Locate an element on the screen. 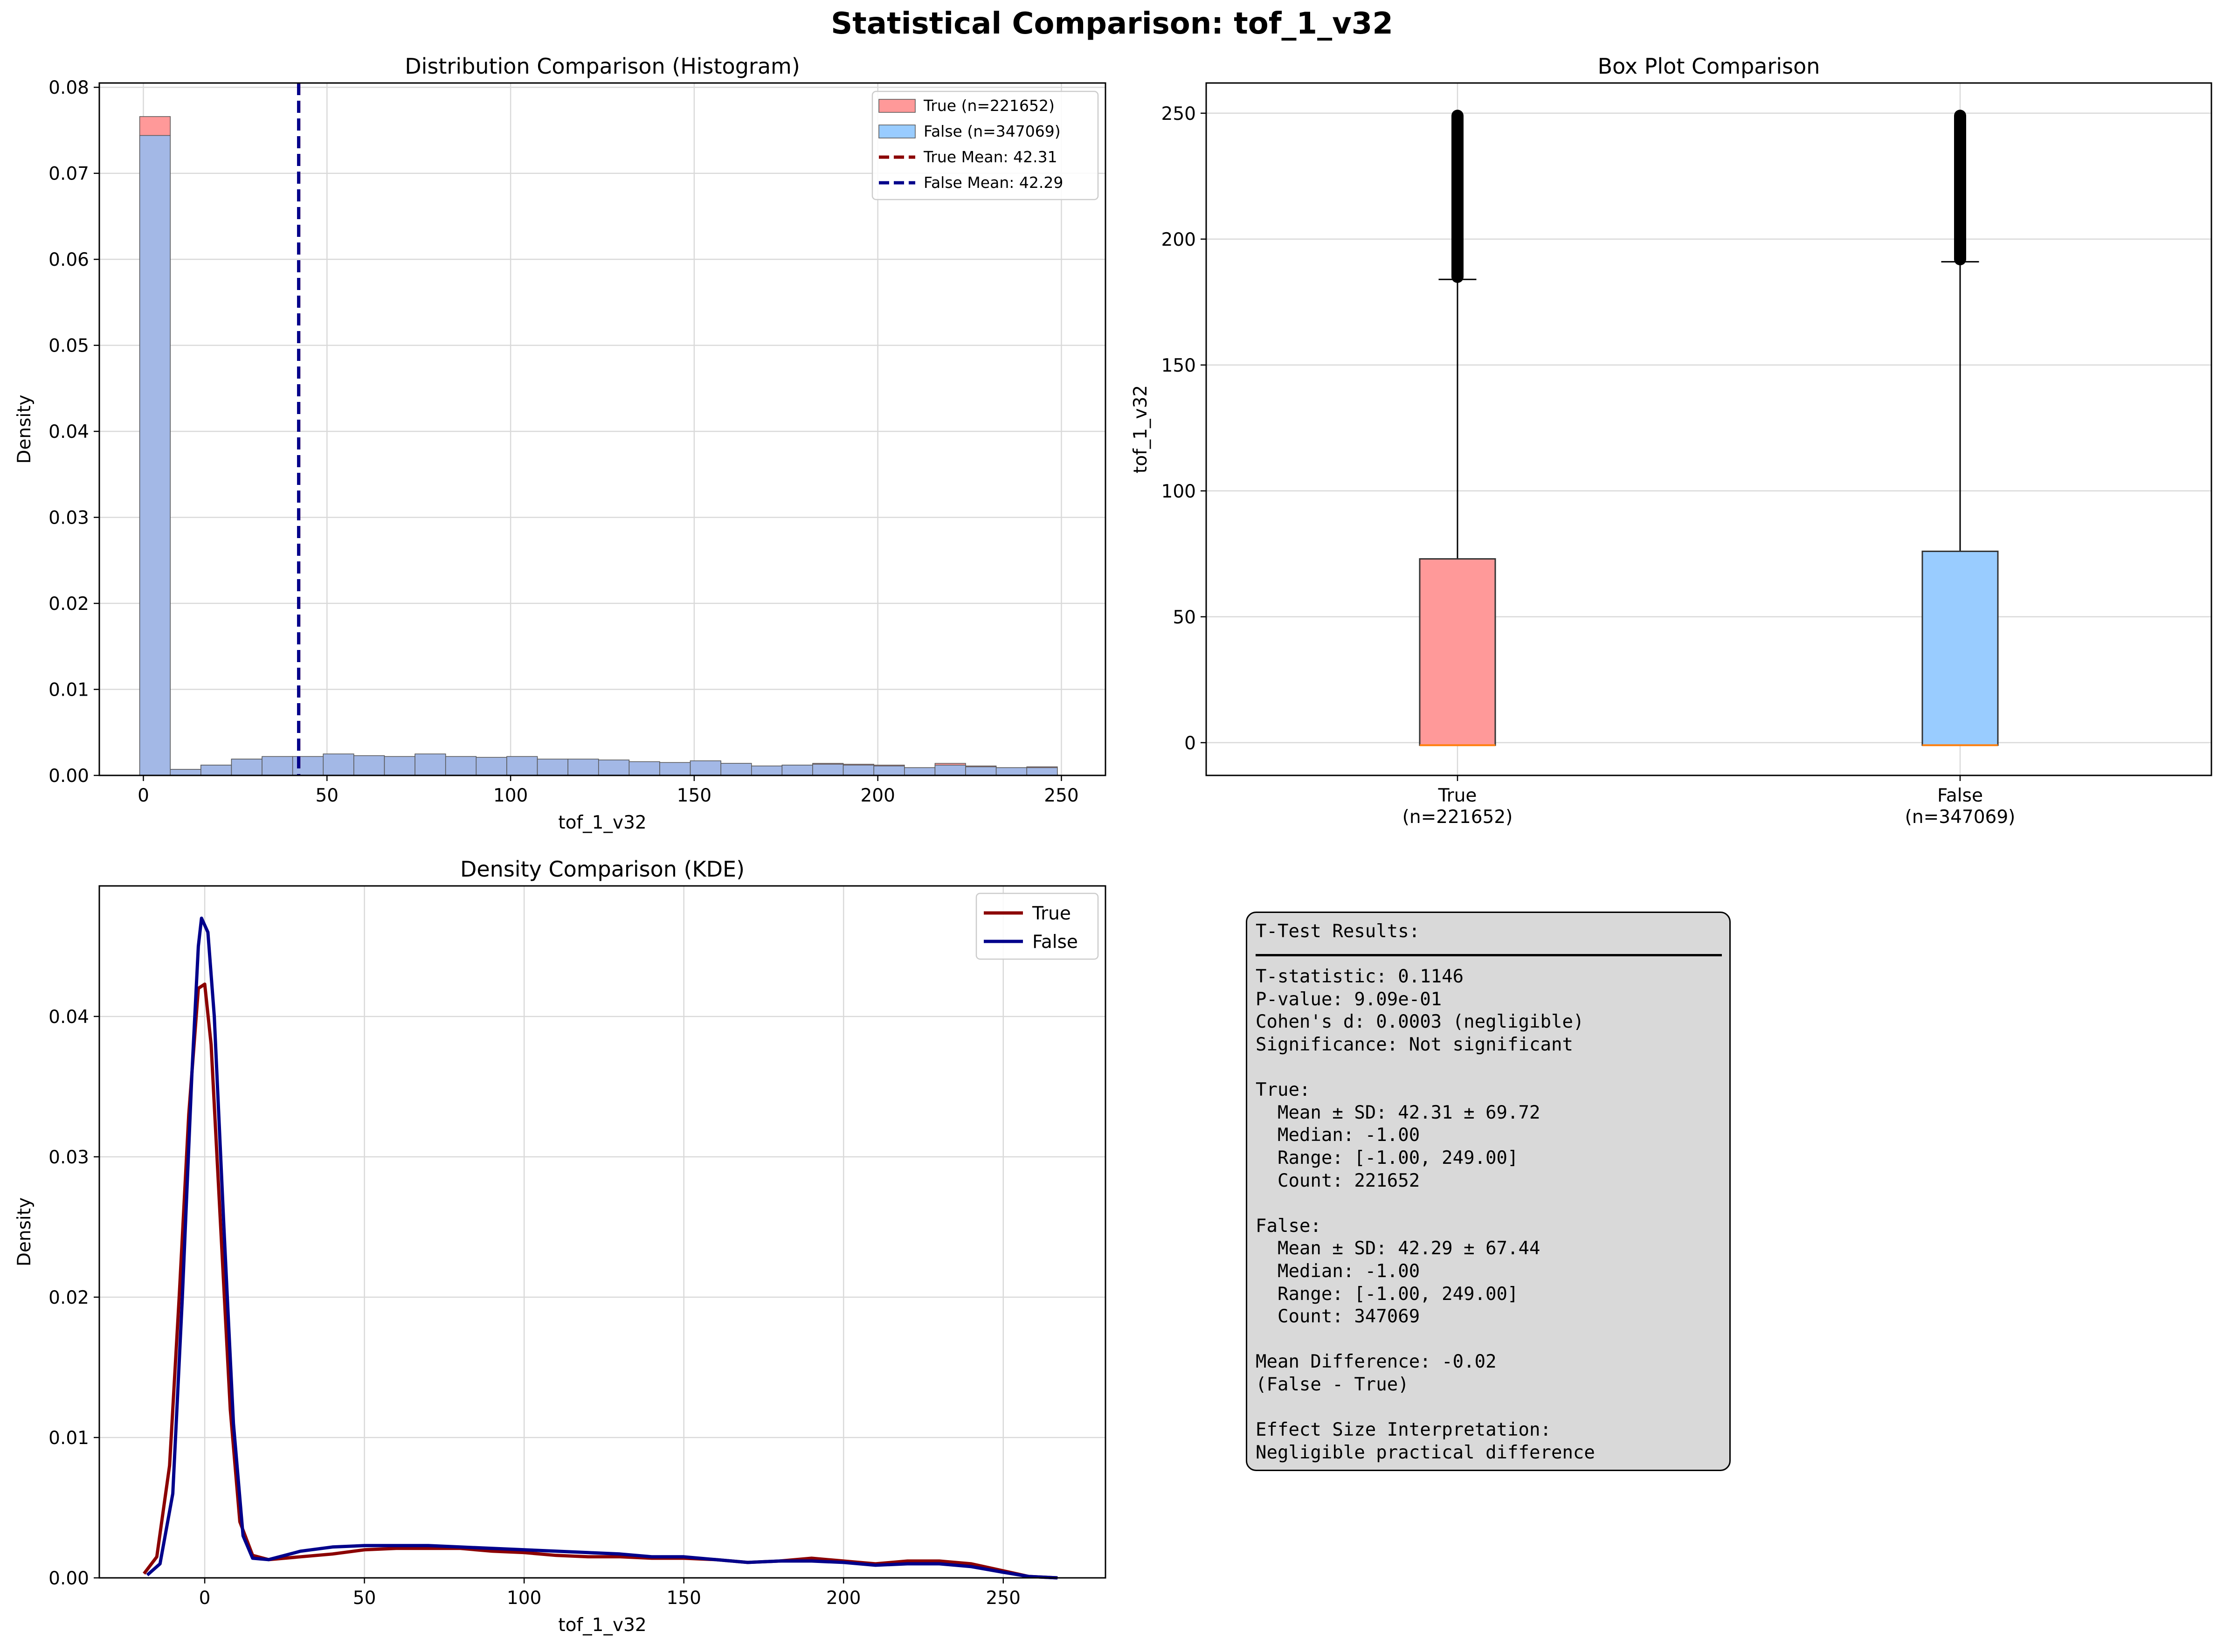 This screenshot has height=1652, width=2224. hist-ytick-label: 0.01 is located at coordinates (68, 690).